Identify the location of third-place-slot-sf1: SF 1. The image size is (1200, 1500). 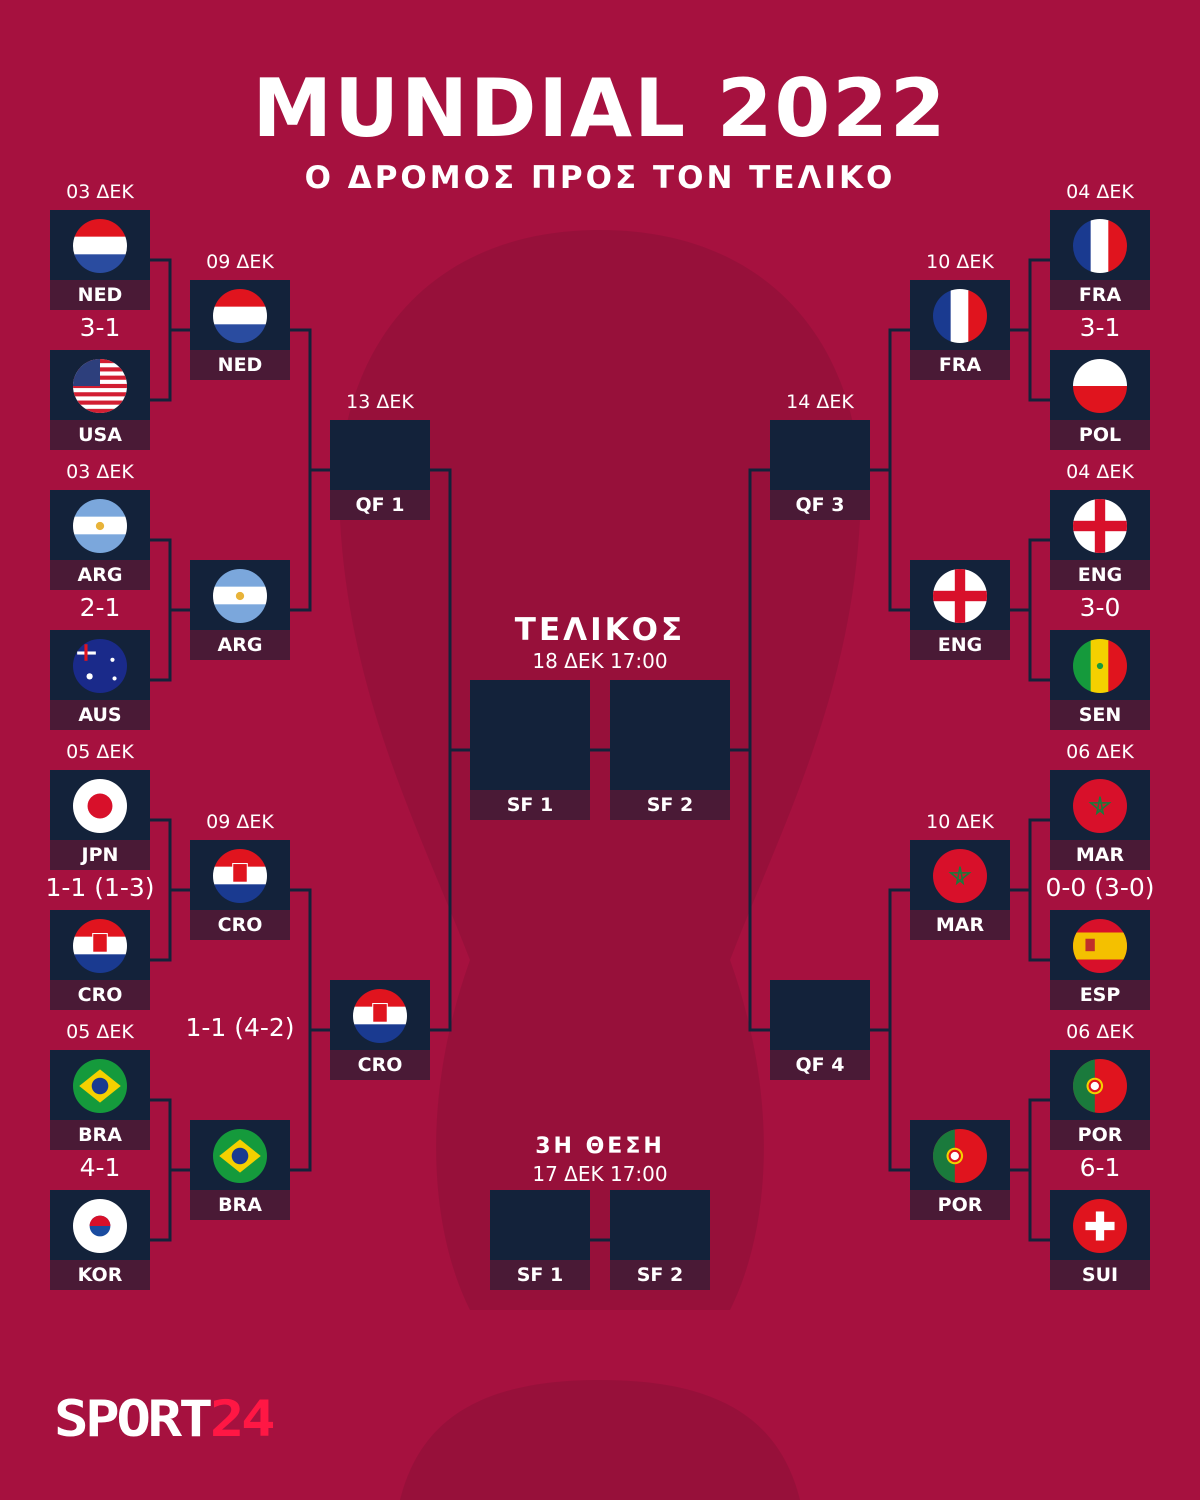
(540, 1240).